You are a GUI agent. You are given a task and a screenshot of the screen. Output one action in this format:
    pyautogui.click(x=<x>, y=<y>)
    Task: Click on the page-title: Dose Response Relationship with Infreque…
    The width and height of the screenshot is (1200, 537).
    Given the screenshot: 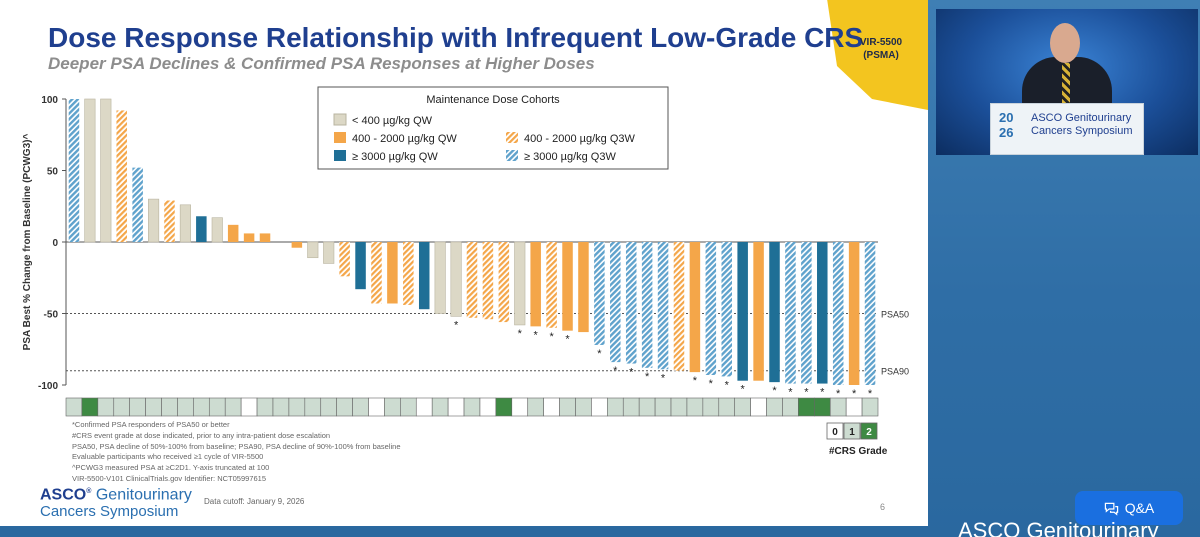 What is the action you would take?
    pyautogui.click(x=456, y=37)
    